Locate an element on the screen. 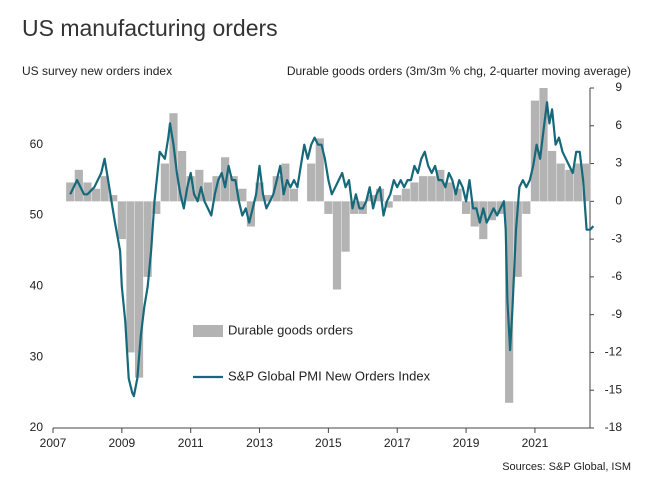 Image resolution: width=661 pixels, height=496 pixels. x-tick-label: 2015 is located at coordinates (328, 443).